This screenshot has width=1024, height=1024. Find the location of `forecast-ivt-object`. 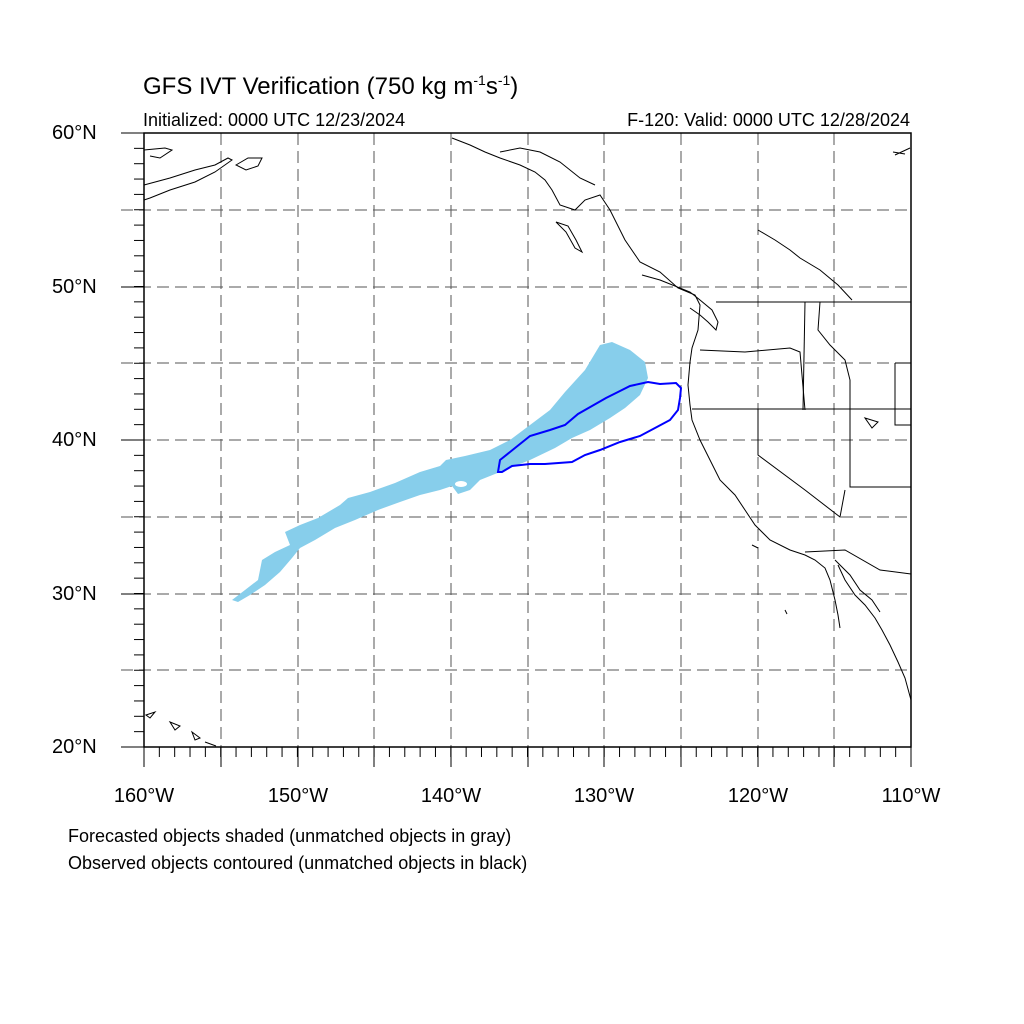

forecast-ivt-object is located at coordinates (440, 472).